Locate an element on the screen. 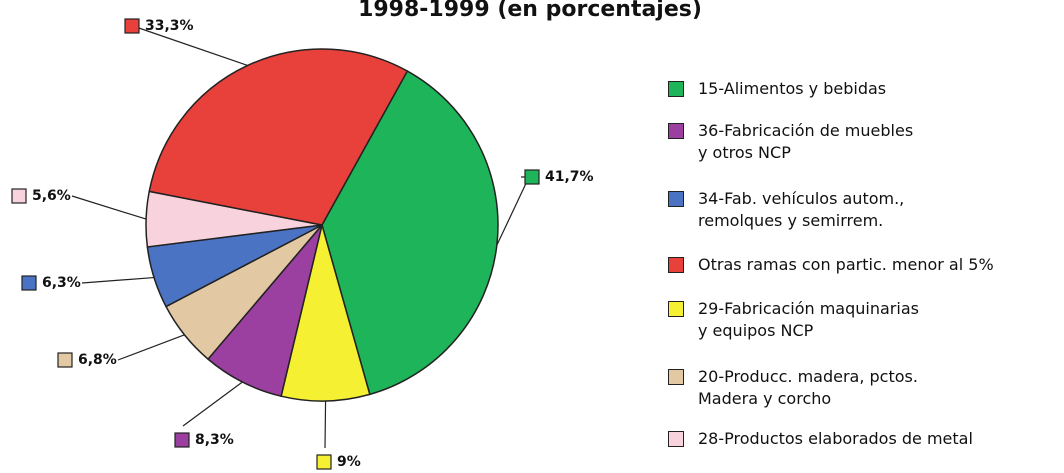 This screenshot has height=473, width=1064. legend-label: 29-Fabricación maquinarias y equipos NCP is located at coordinates (808, 319).